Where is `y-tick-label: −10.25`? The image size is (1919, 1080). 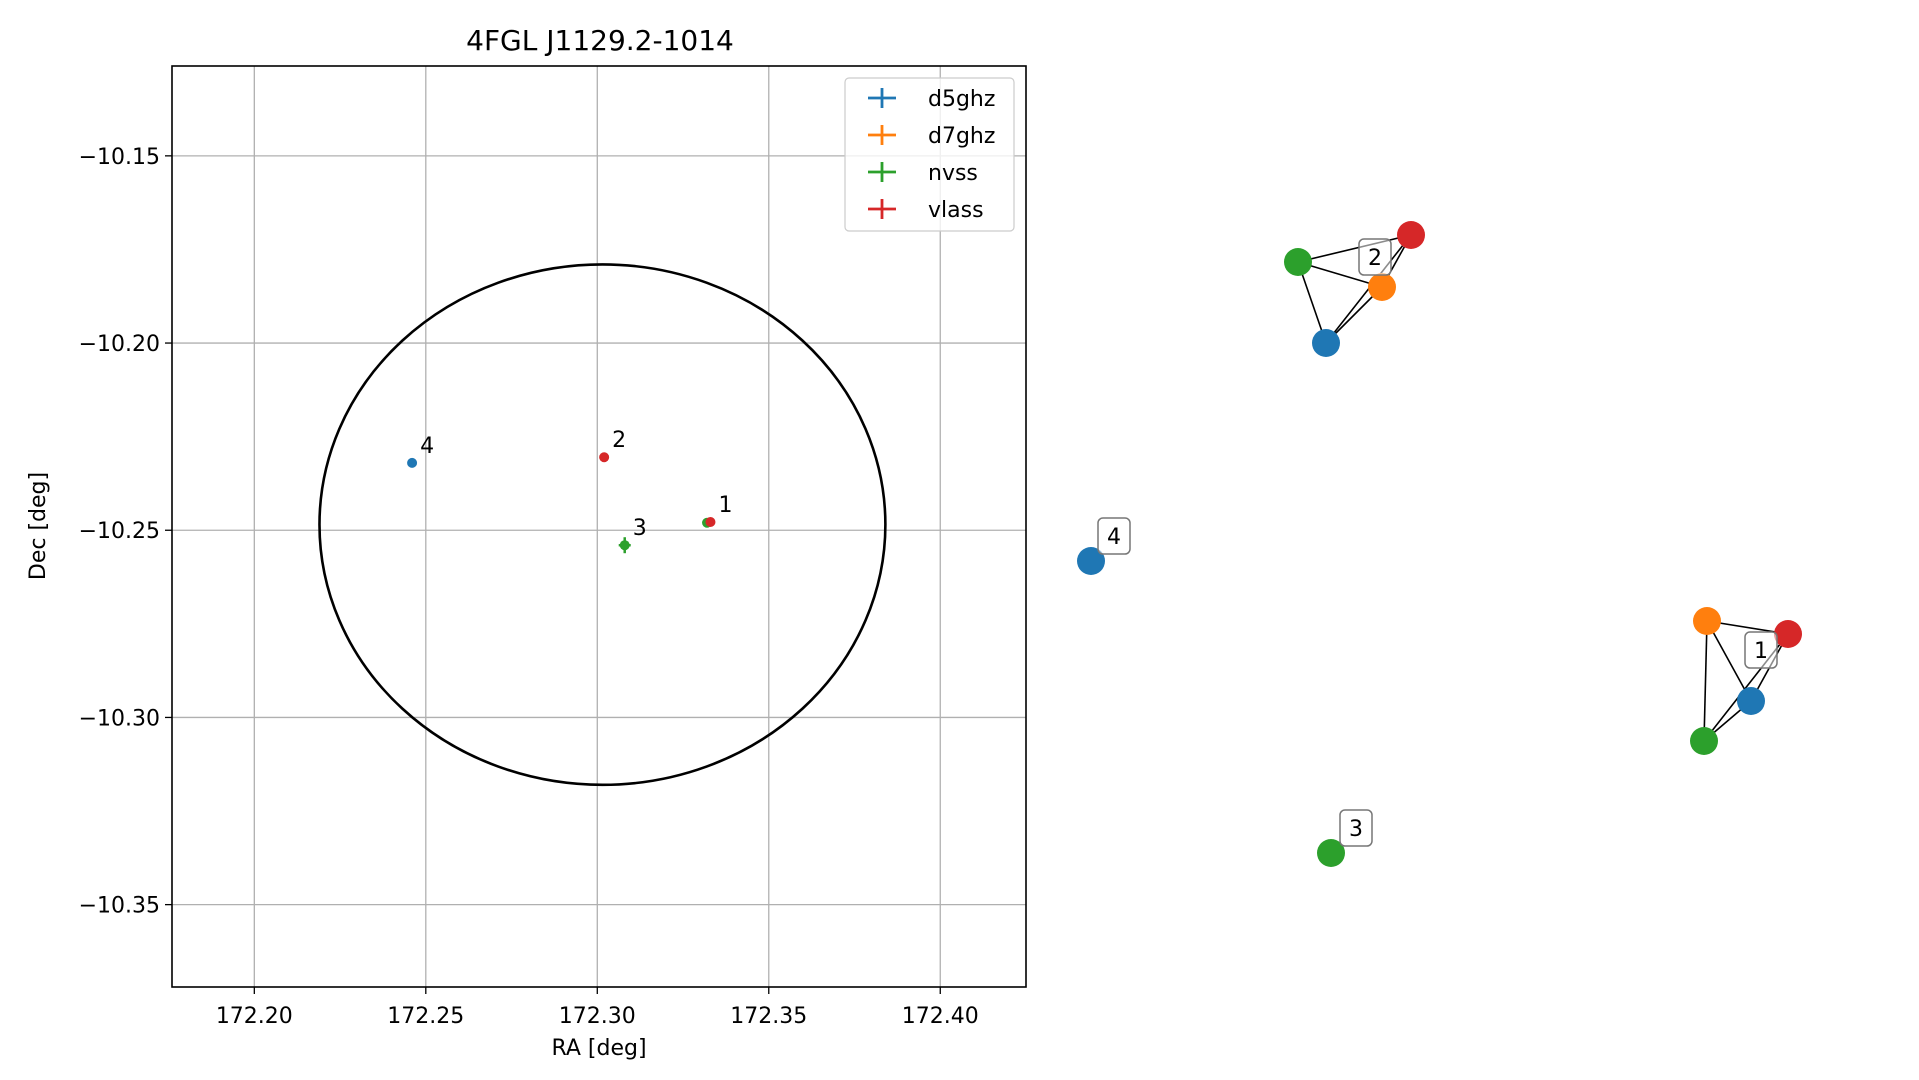
y-tick-label: −10.25 is located at coordinates (119, 531).